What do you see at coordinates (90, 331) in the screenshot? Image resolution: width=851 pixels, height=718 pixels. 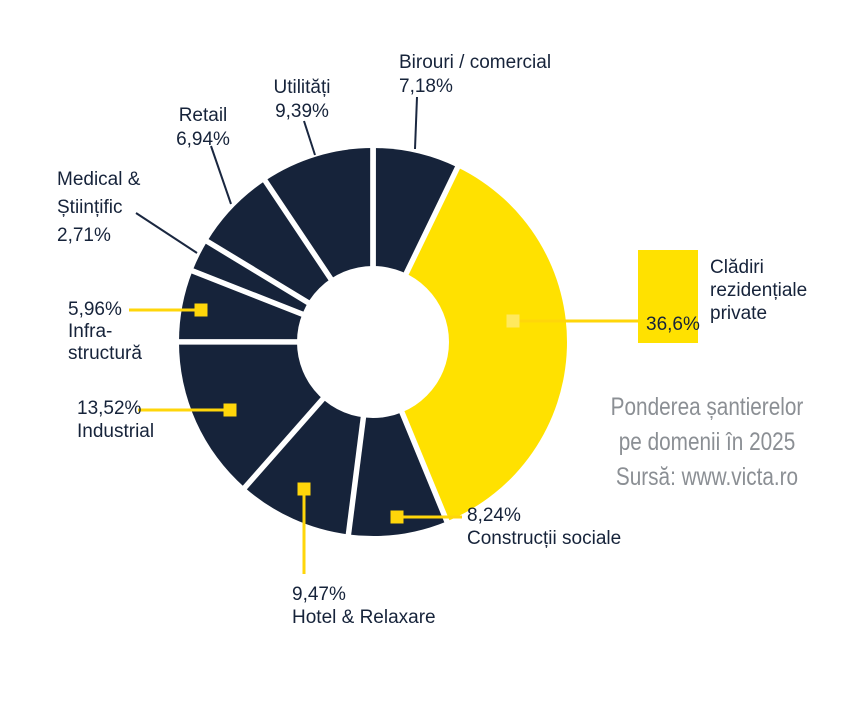 I see `callout-infrastructura-label-line1: Infra-` at bounding box center [90, 331].